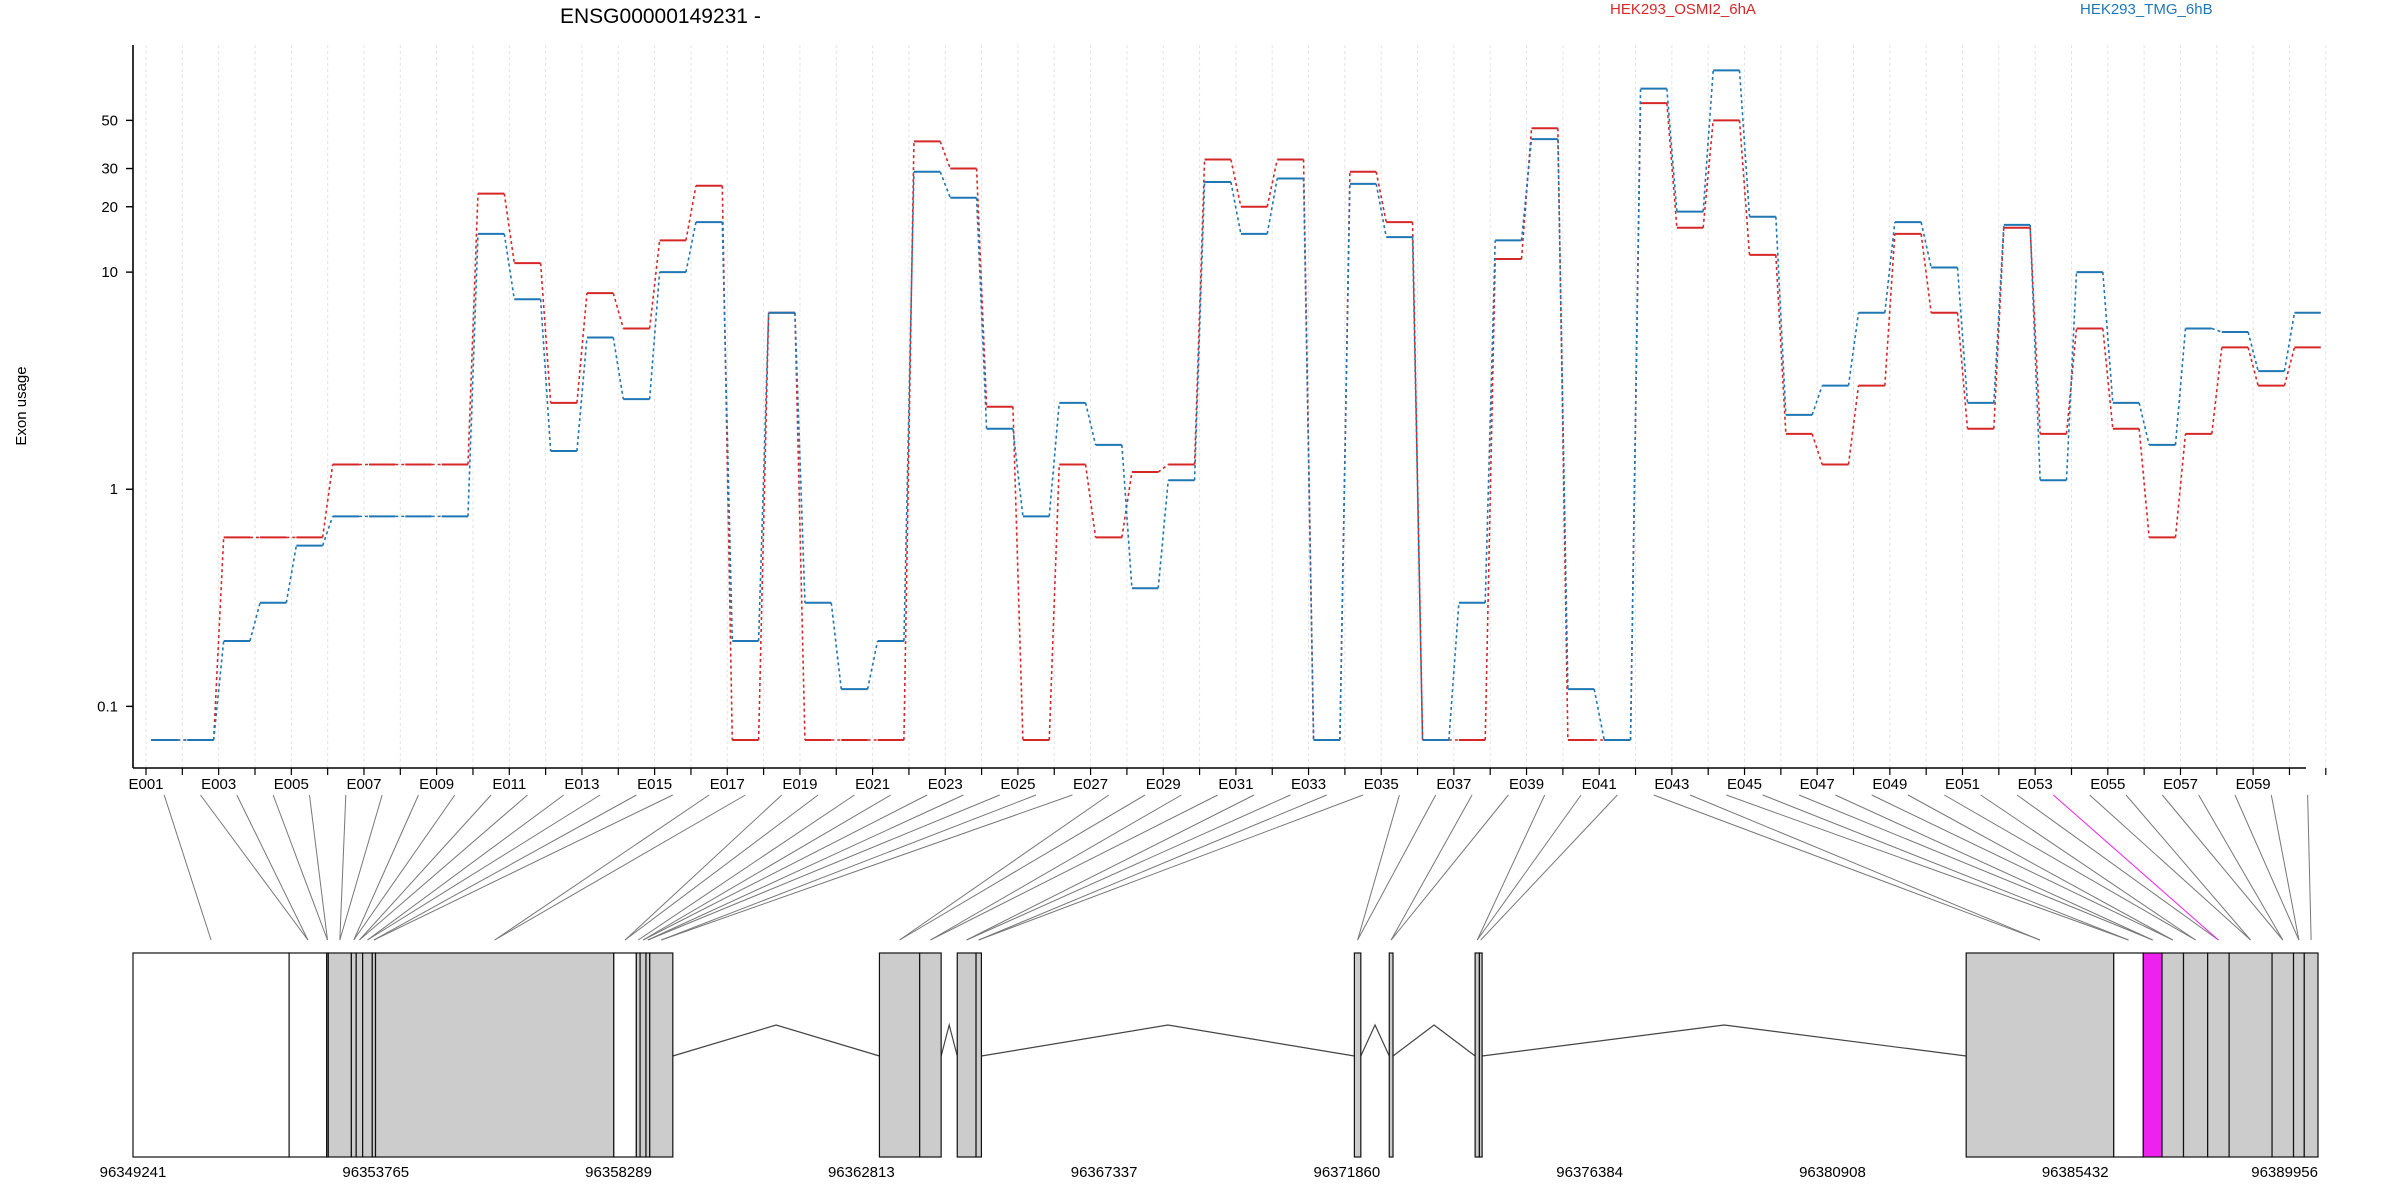 Image resolution: width=2400 pixels, height=1200 pixels. I want to click on x-tick-label: E035, so click(1381, 784).